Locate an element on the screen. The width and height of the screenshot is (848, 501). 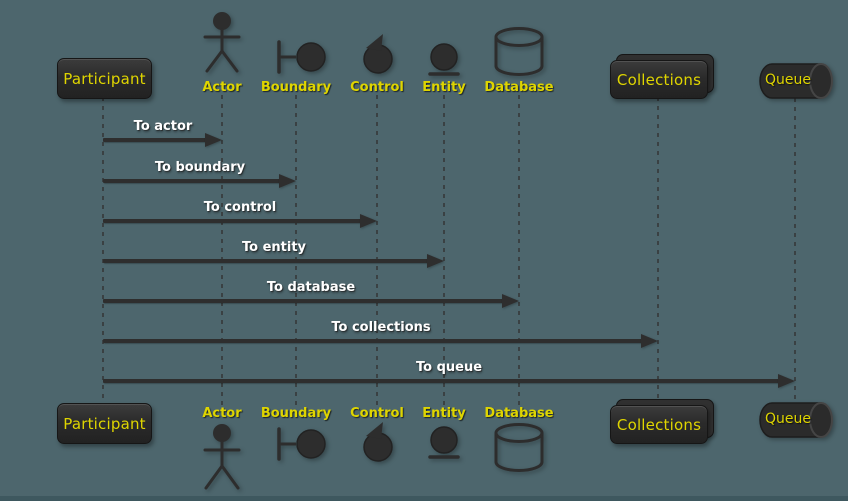
lifeline-participant is located at coordinates (103, 250).